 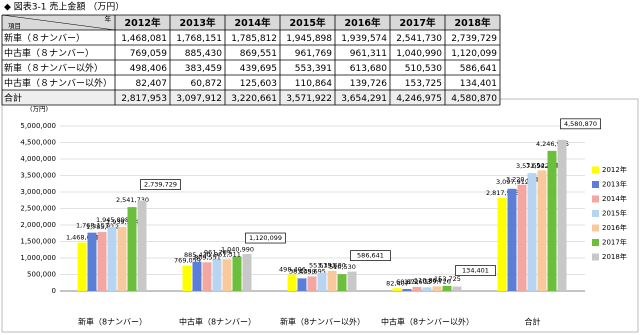 I want to click on value-label: 613,680, so click(x=332, y=266).